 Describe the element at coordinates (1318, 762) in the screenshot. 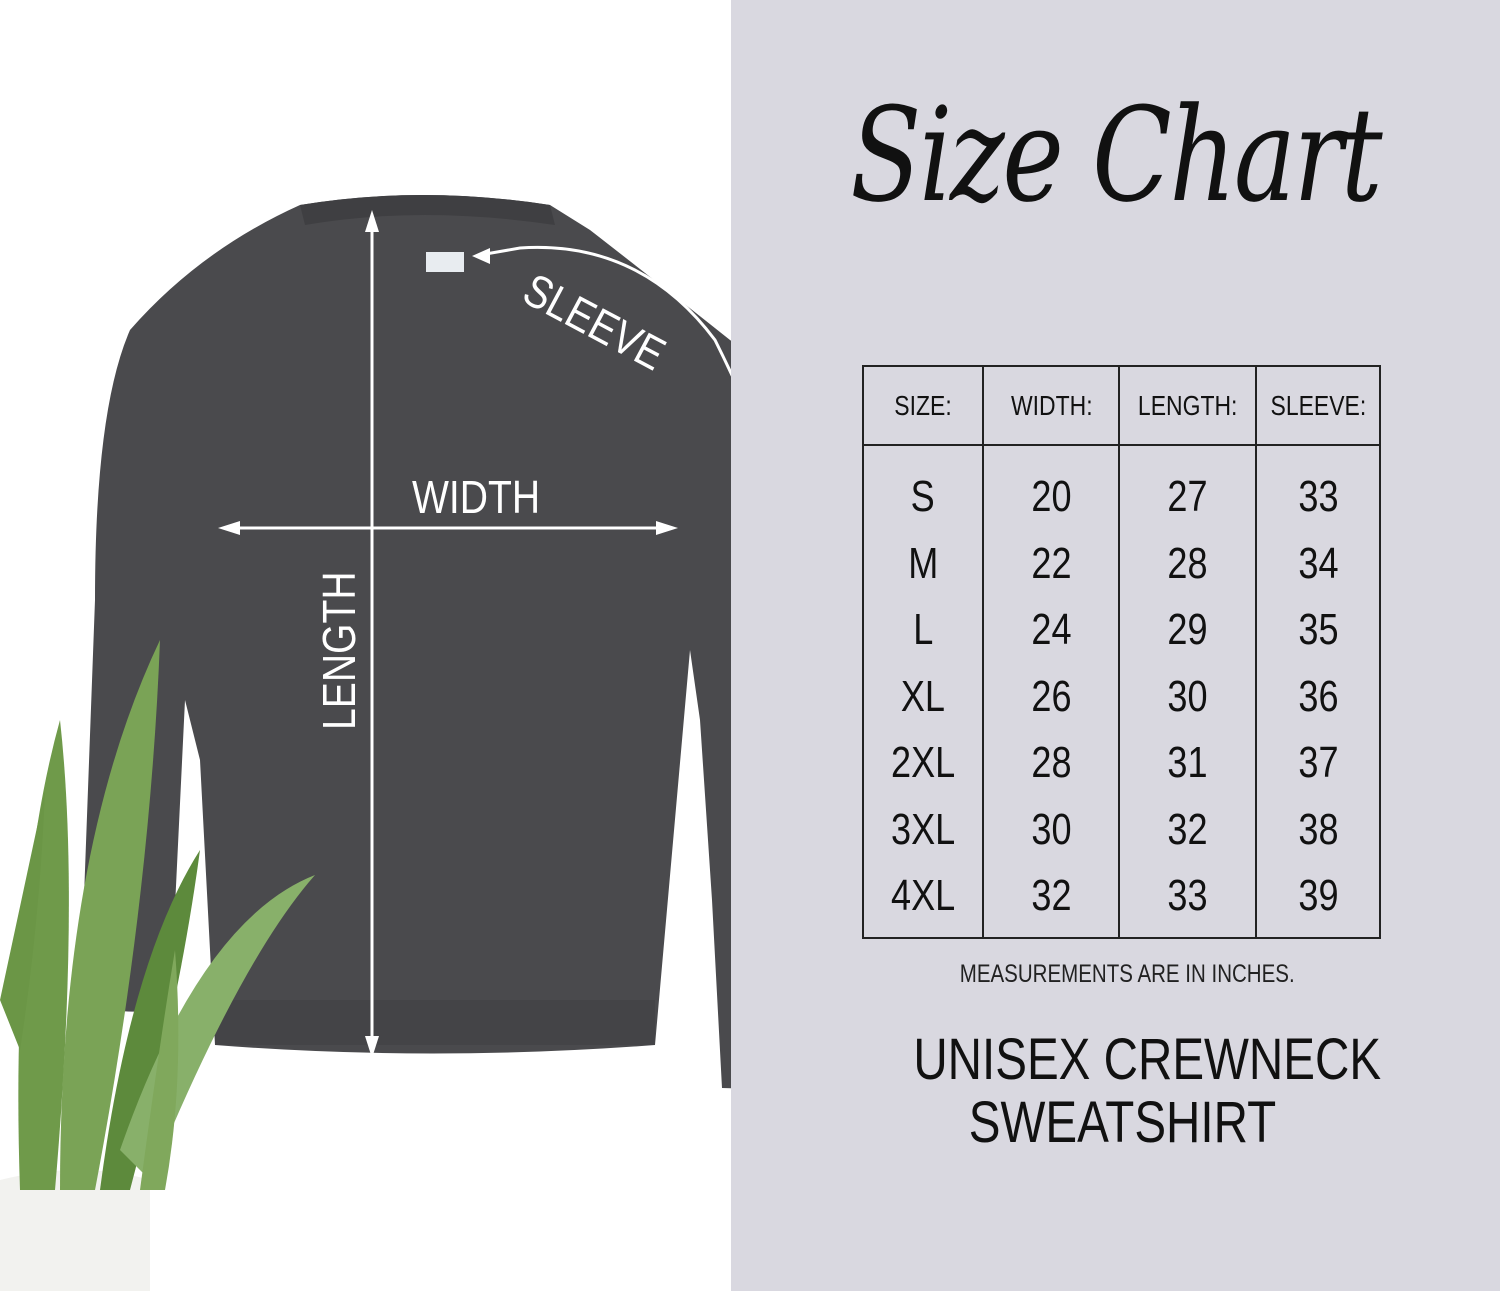

I see `cell-value: 37` at that location.